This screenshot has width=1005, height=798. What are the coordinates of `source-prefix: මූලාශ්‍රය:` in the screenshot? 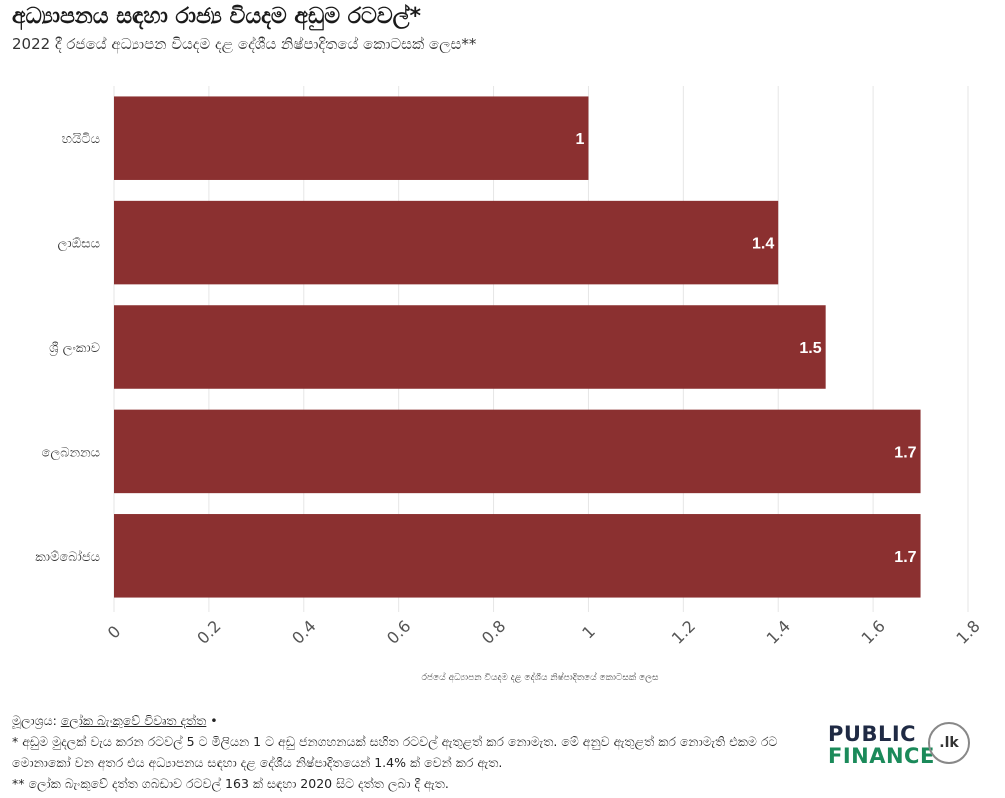 It's located at (36, 720).